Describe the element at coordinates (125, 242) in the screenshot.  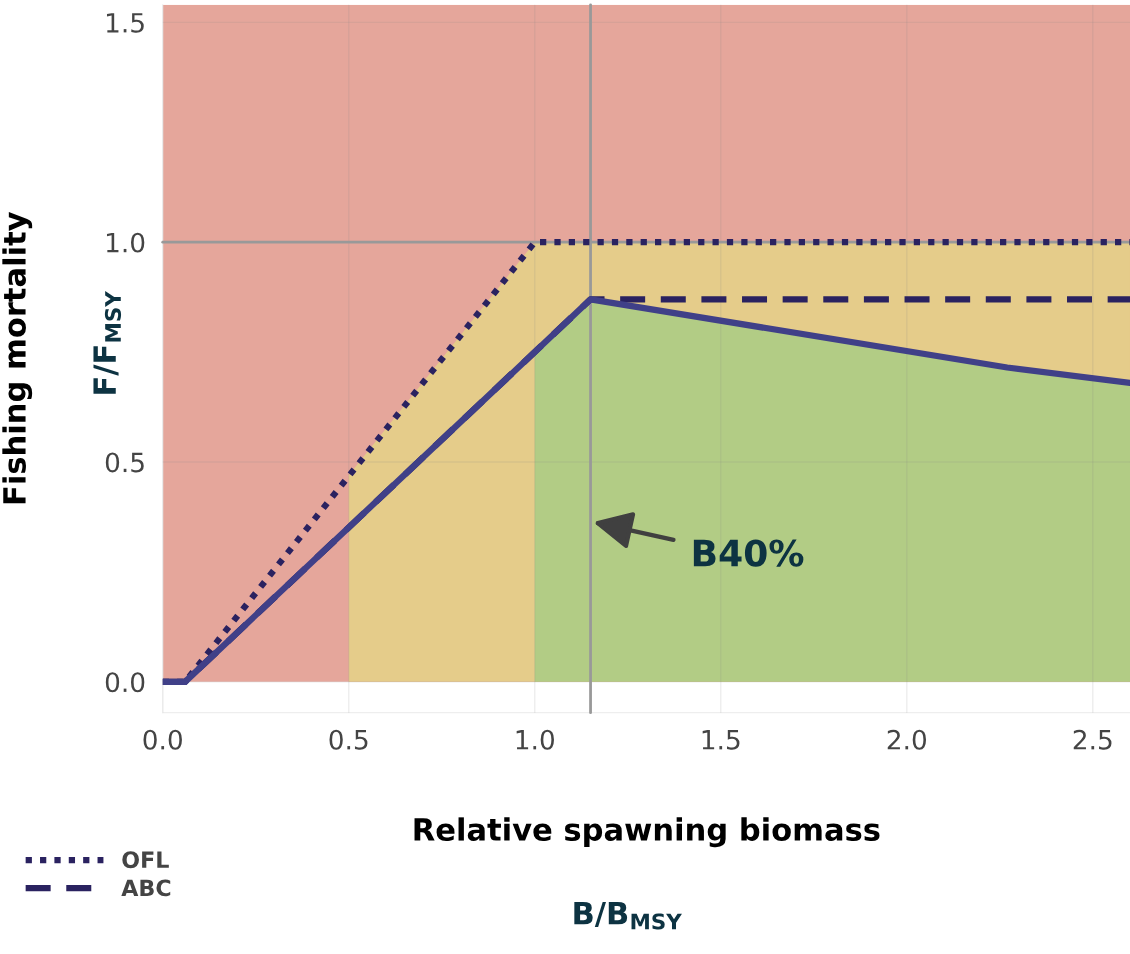
I see `y-tick-label: 1.0` at that location.